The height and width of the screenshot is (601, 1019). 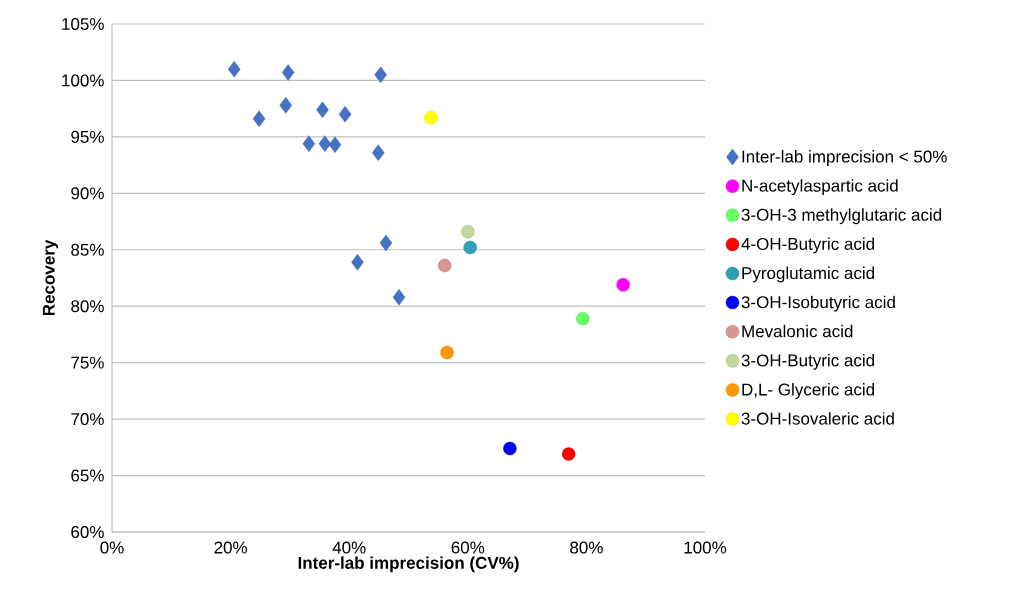 What do you see at coordinates (705, 547) in the screenshot?
I see `x-tick-label: 100%` at bounding box center [705, 547].